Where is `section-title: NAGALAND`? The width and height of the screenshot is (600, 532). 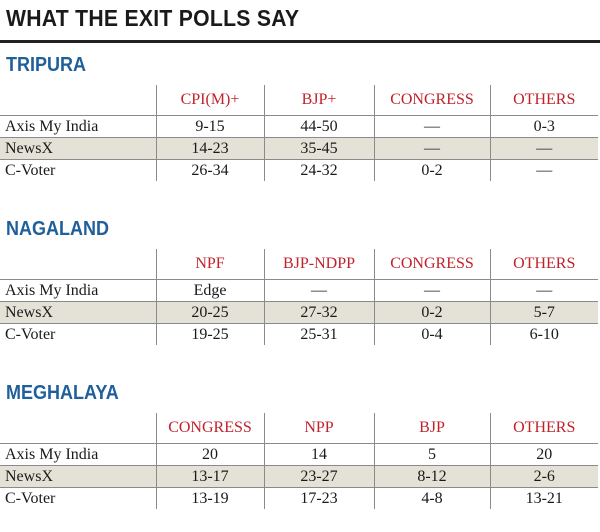 section-title: NAGALAND is located at coordinates (57, 229).